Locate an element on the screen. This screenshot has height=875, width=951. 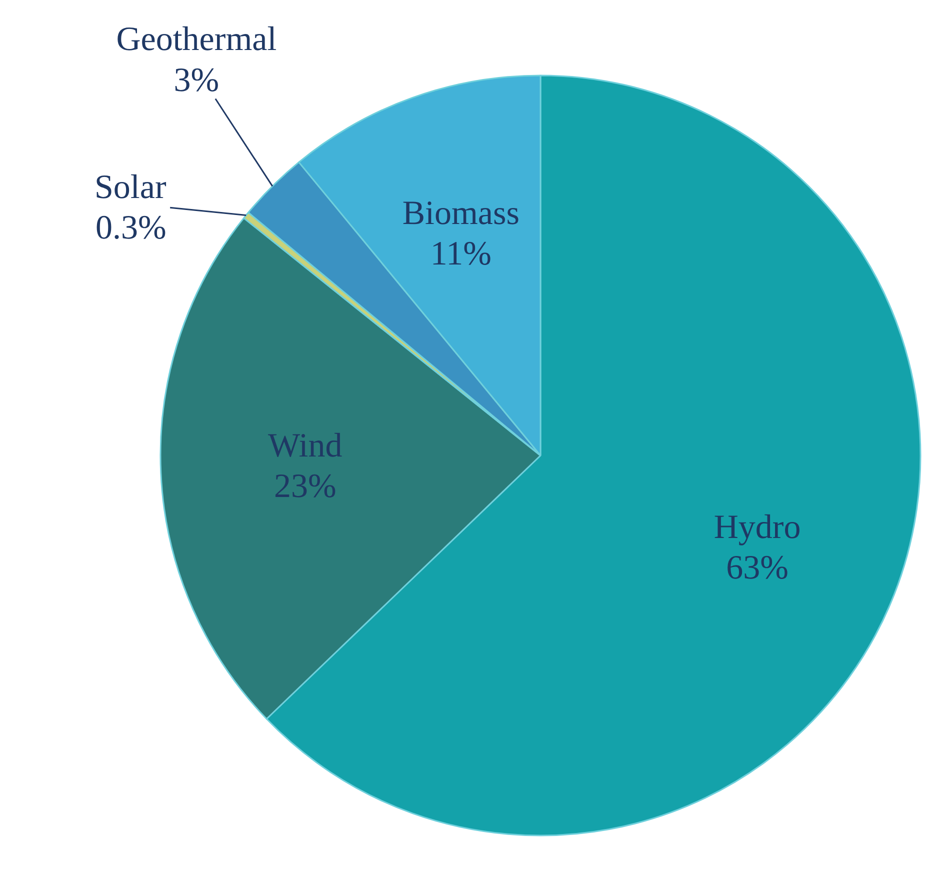
data-label: 0.3% is located at coordinates (130, 228).